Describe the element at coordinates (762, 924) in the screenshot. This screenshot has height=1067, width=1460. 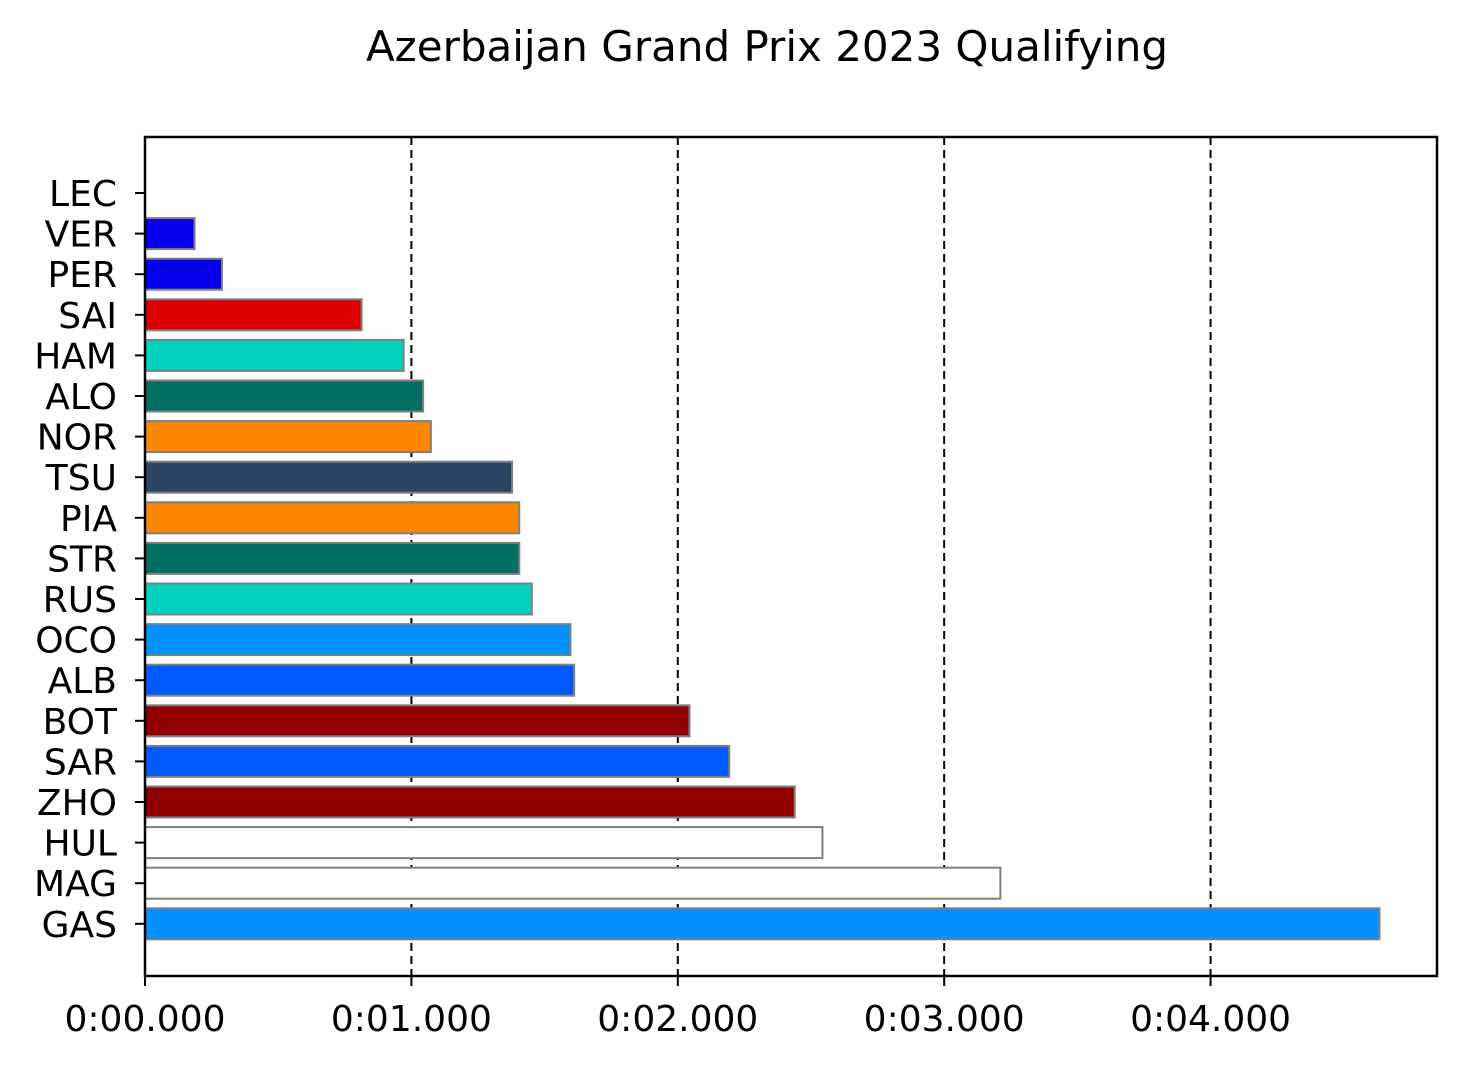
I see `bar-gas` at that location.